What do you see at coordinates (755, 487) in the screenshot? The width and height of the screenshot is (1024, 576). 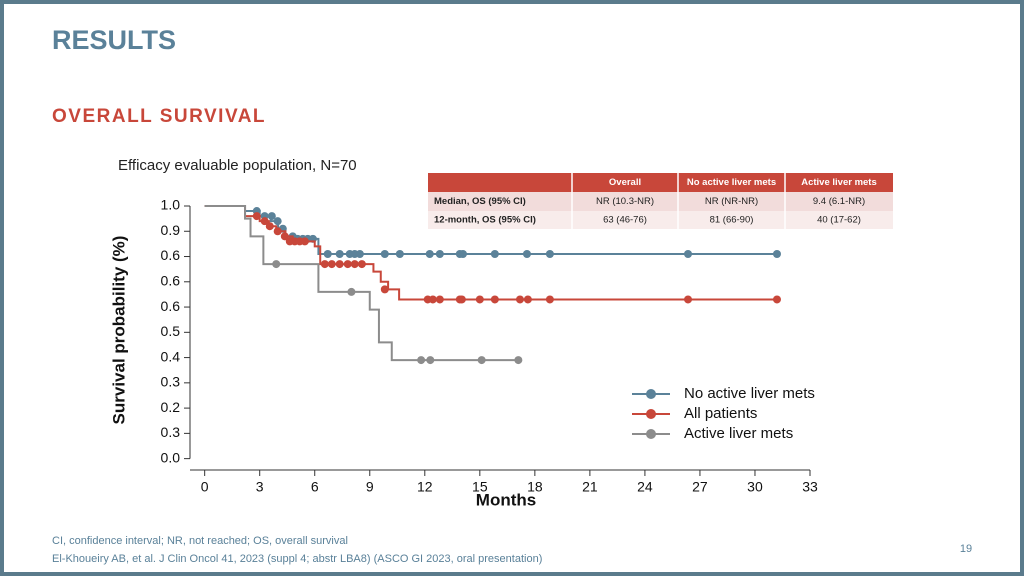 I see `x-tick-label: 30` at bounding box center [755, 487].